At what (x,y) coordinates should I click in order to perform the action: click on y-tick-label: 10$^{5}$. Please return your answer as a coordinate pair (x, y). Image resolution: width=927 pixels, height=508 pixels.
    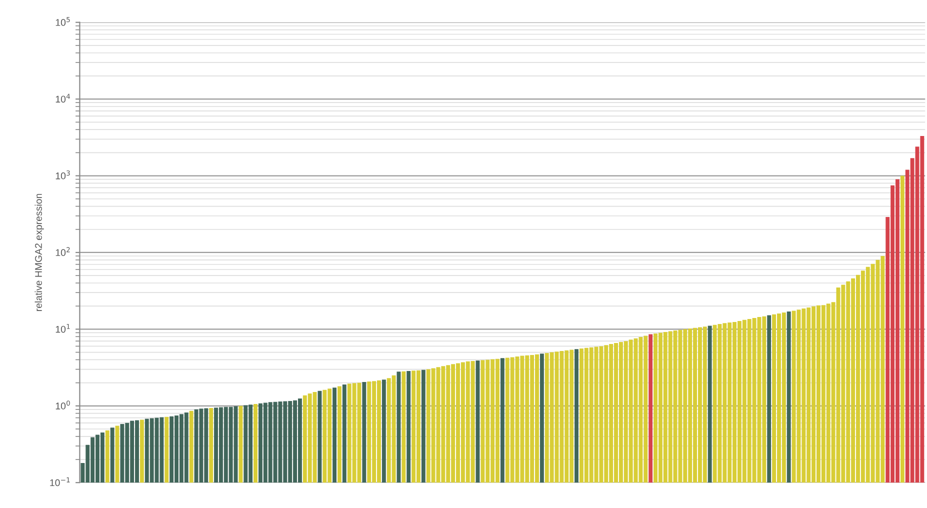
    Looking at the image, I should click on (63, 21).